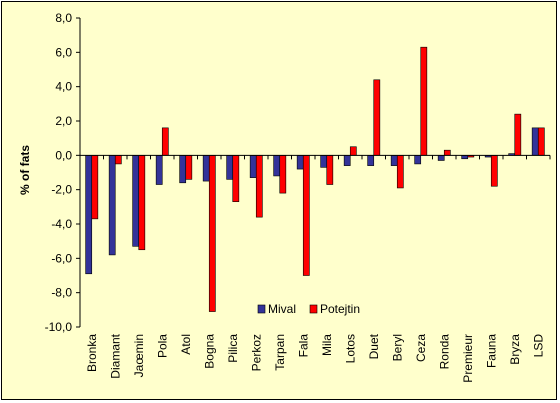 The image size is (560, 403). What do you see at coordinates (424, 101) in the screenshot?
I see `bar-potejtin-ceza` at bounding box center [424, 101].